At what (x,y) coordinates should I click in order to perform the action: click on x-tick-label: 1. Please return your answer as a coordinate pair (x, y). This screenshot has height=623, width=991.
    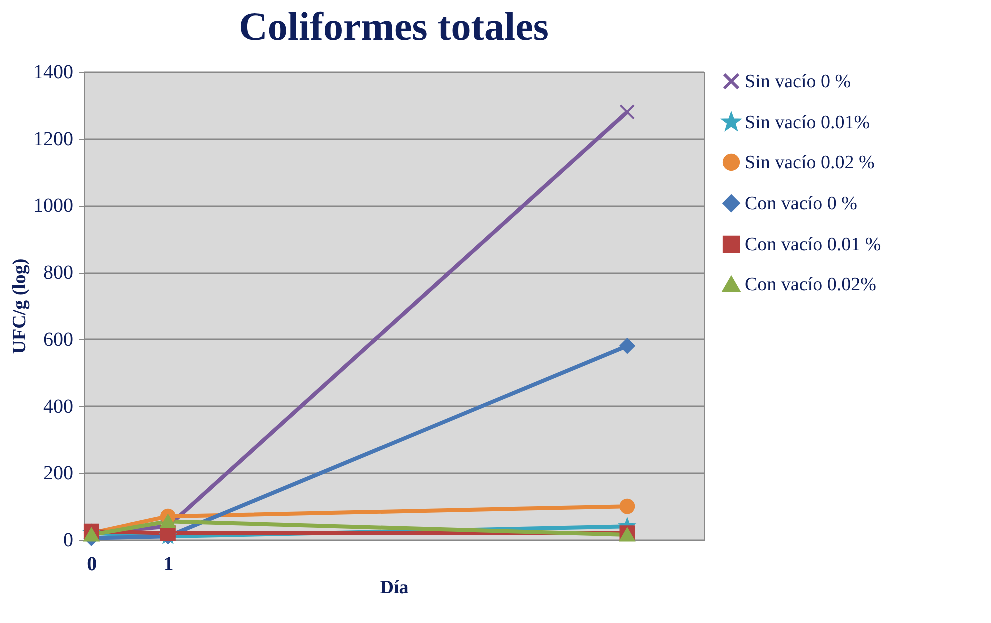
    Looking at the image, I should click on (169, 565).